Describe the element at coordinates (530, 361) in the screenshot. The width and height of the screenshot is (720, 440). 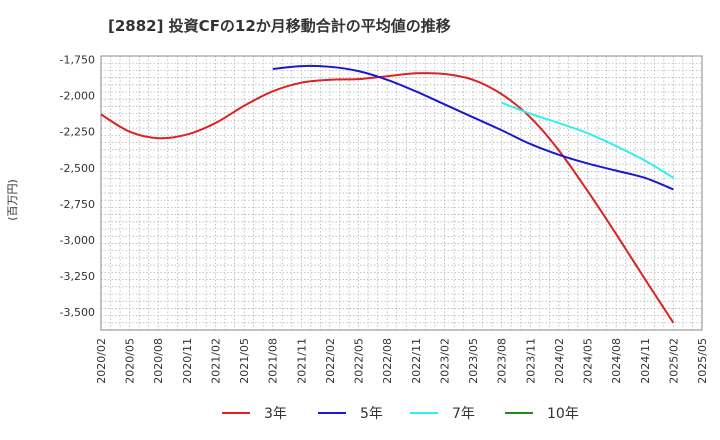
I see `x-tick-label: 2023/11` at that location.